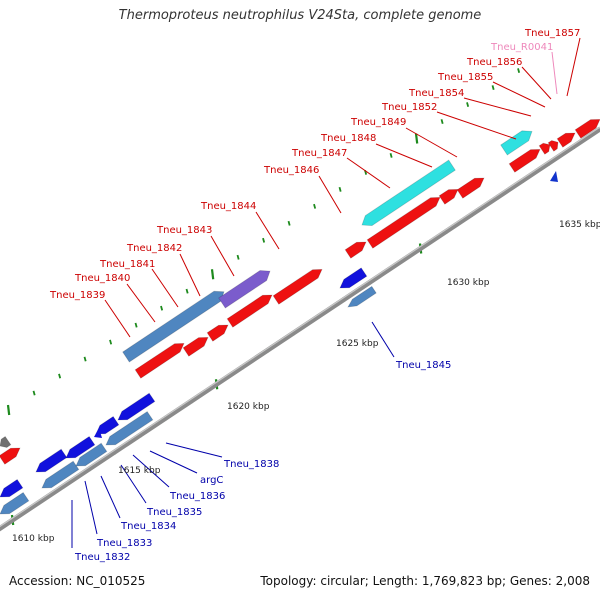  I want to click on kbp-label: 1625 kbp, so click(357, 344).